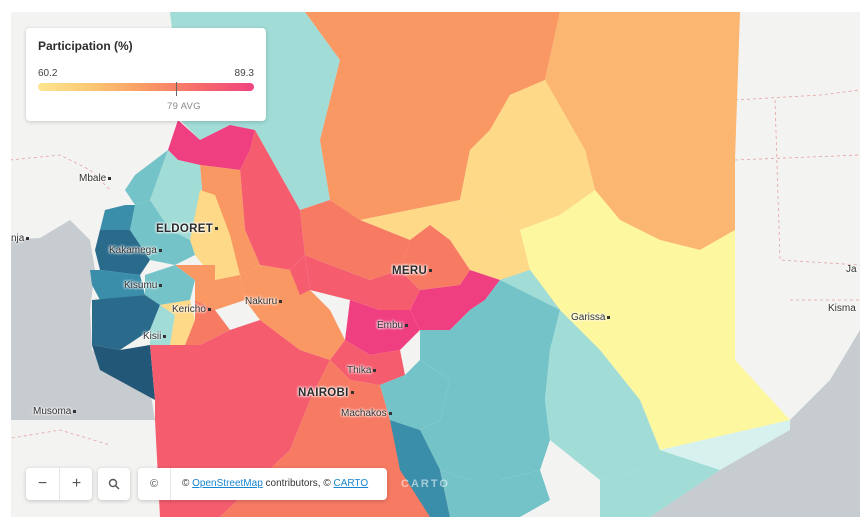 The height and width of the screenshot is (517, 860). Describe the element at coordinates (55, 411) in the screenshot. I see `city-label-musoma: Musoma` at that location.